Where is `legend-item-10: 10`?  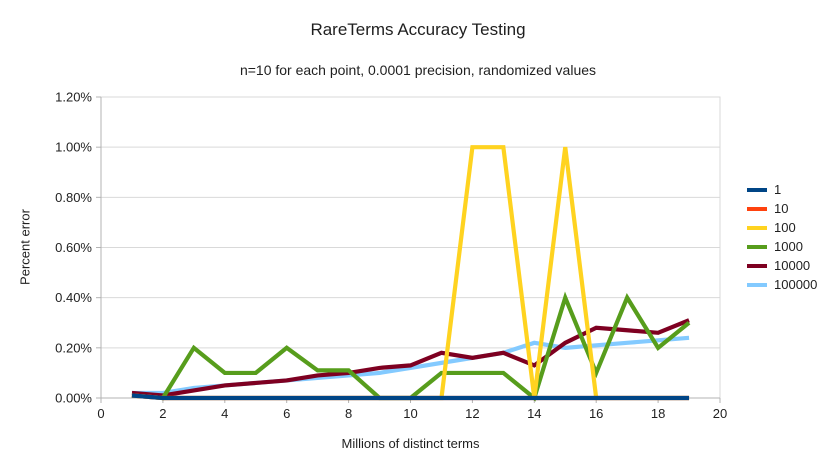
legend-item-10: 10 is located at coordinates (782, 208).